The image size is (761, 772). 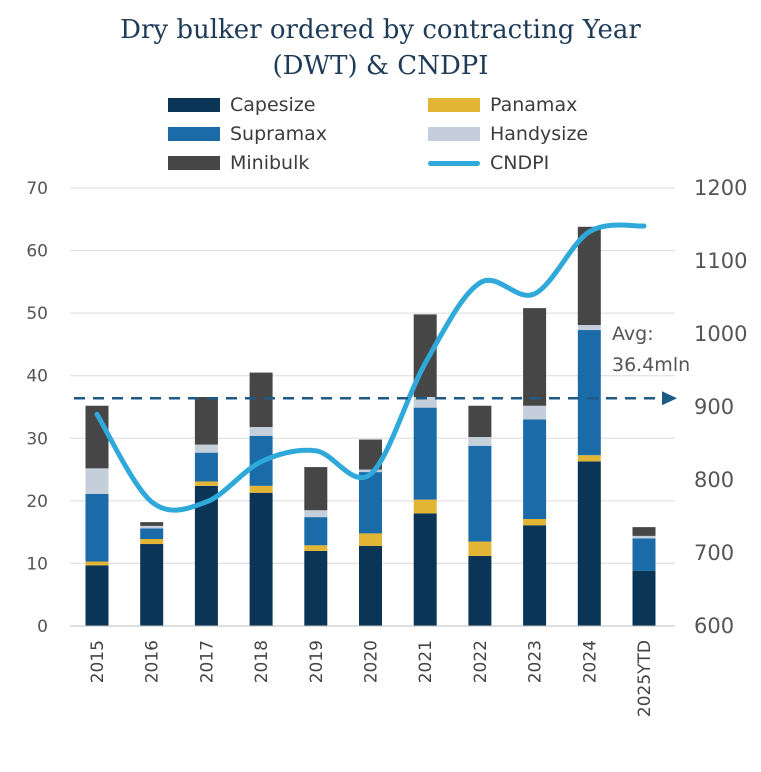 What do you see at coordinates (590, 661) in the screenshot?
I see `x-tick-label: 2024` at bounding box center [590, 661].